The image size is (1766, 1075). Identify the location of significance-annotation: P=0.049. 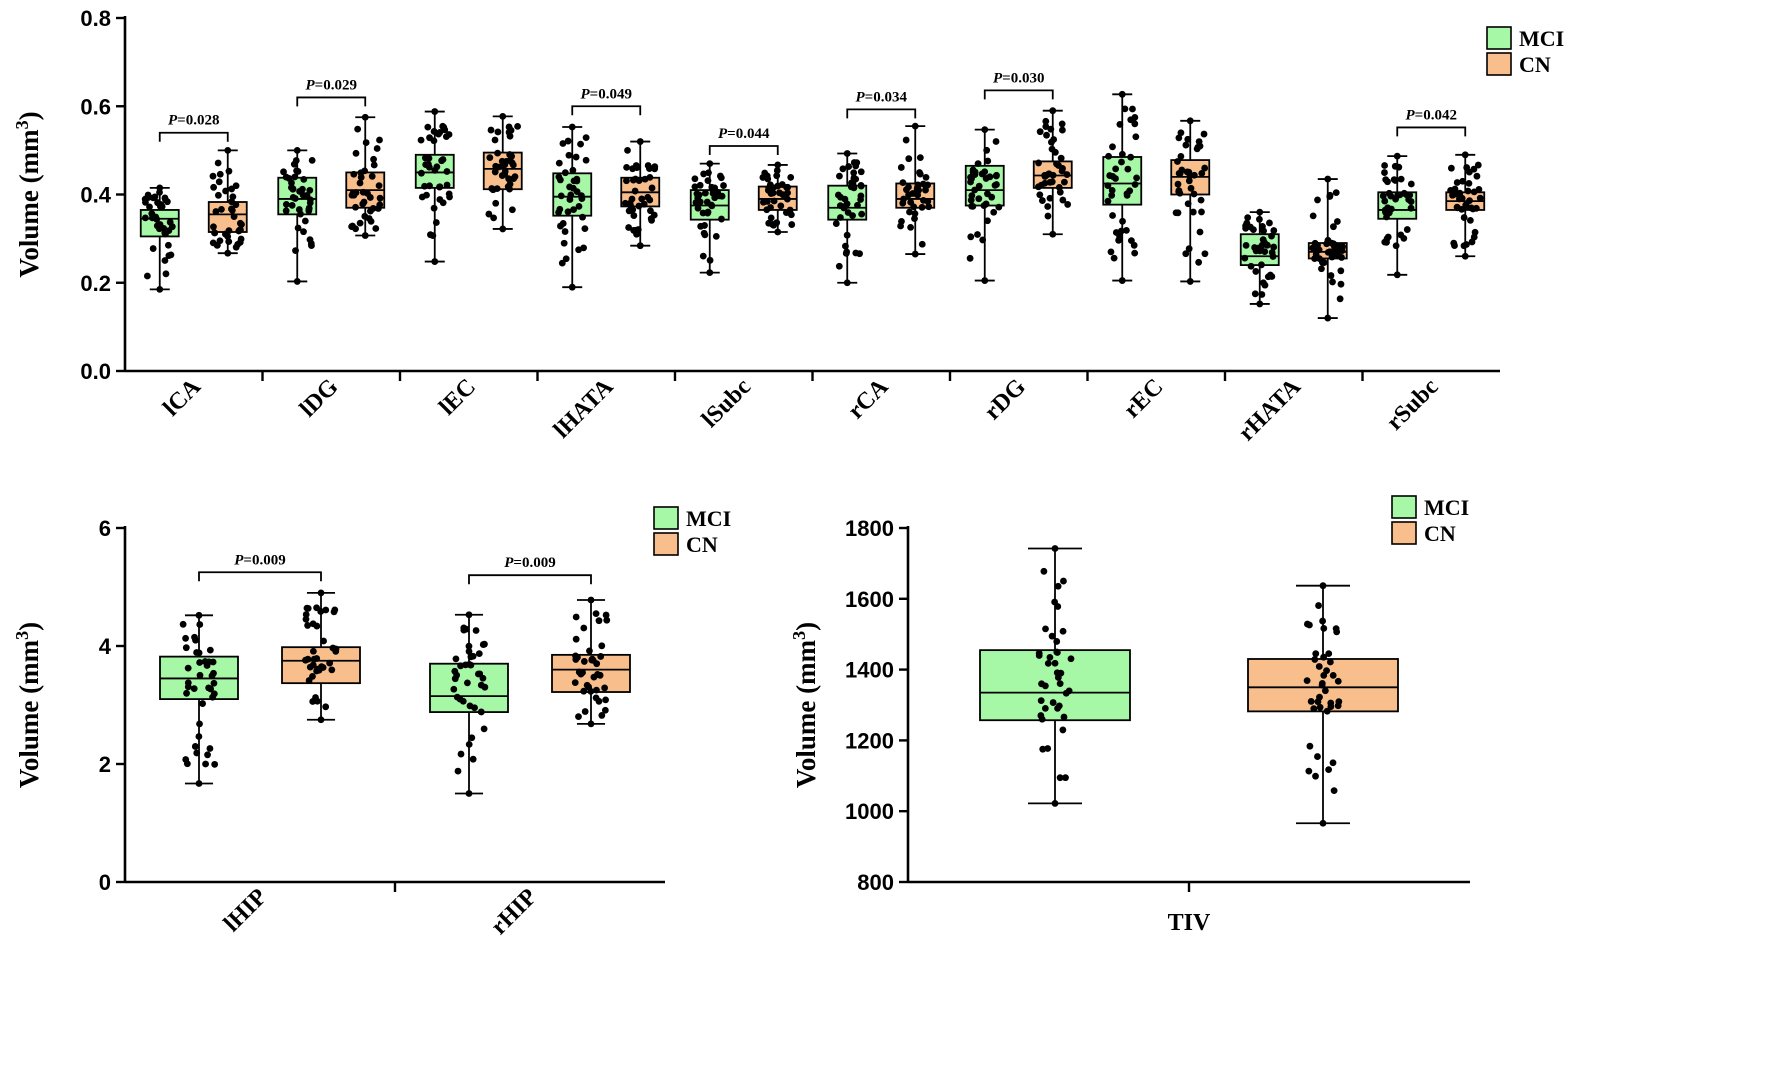
(606, 101).